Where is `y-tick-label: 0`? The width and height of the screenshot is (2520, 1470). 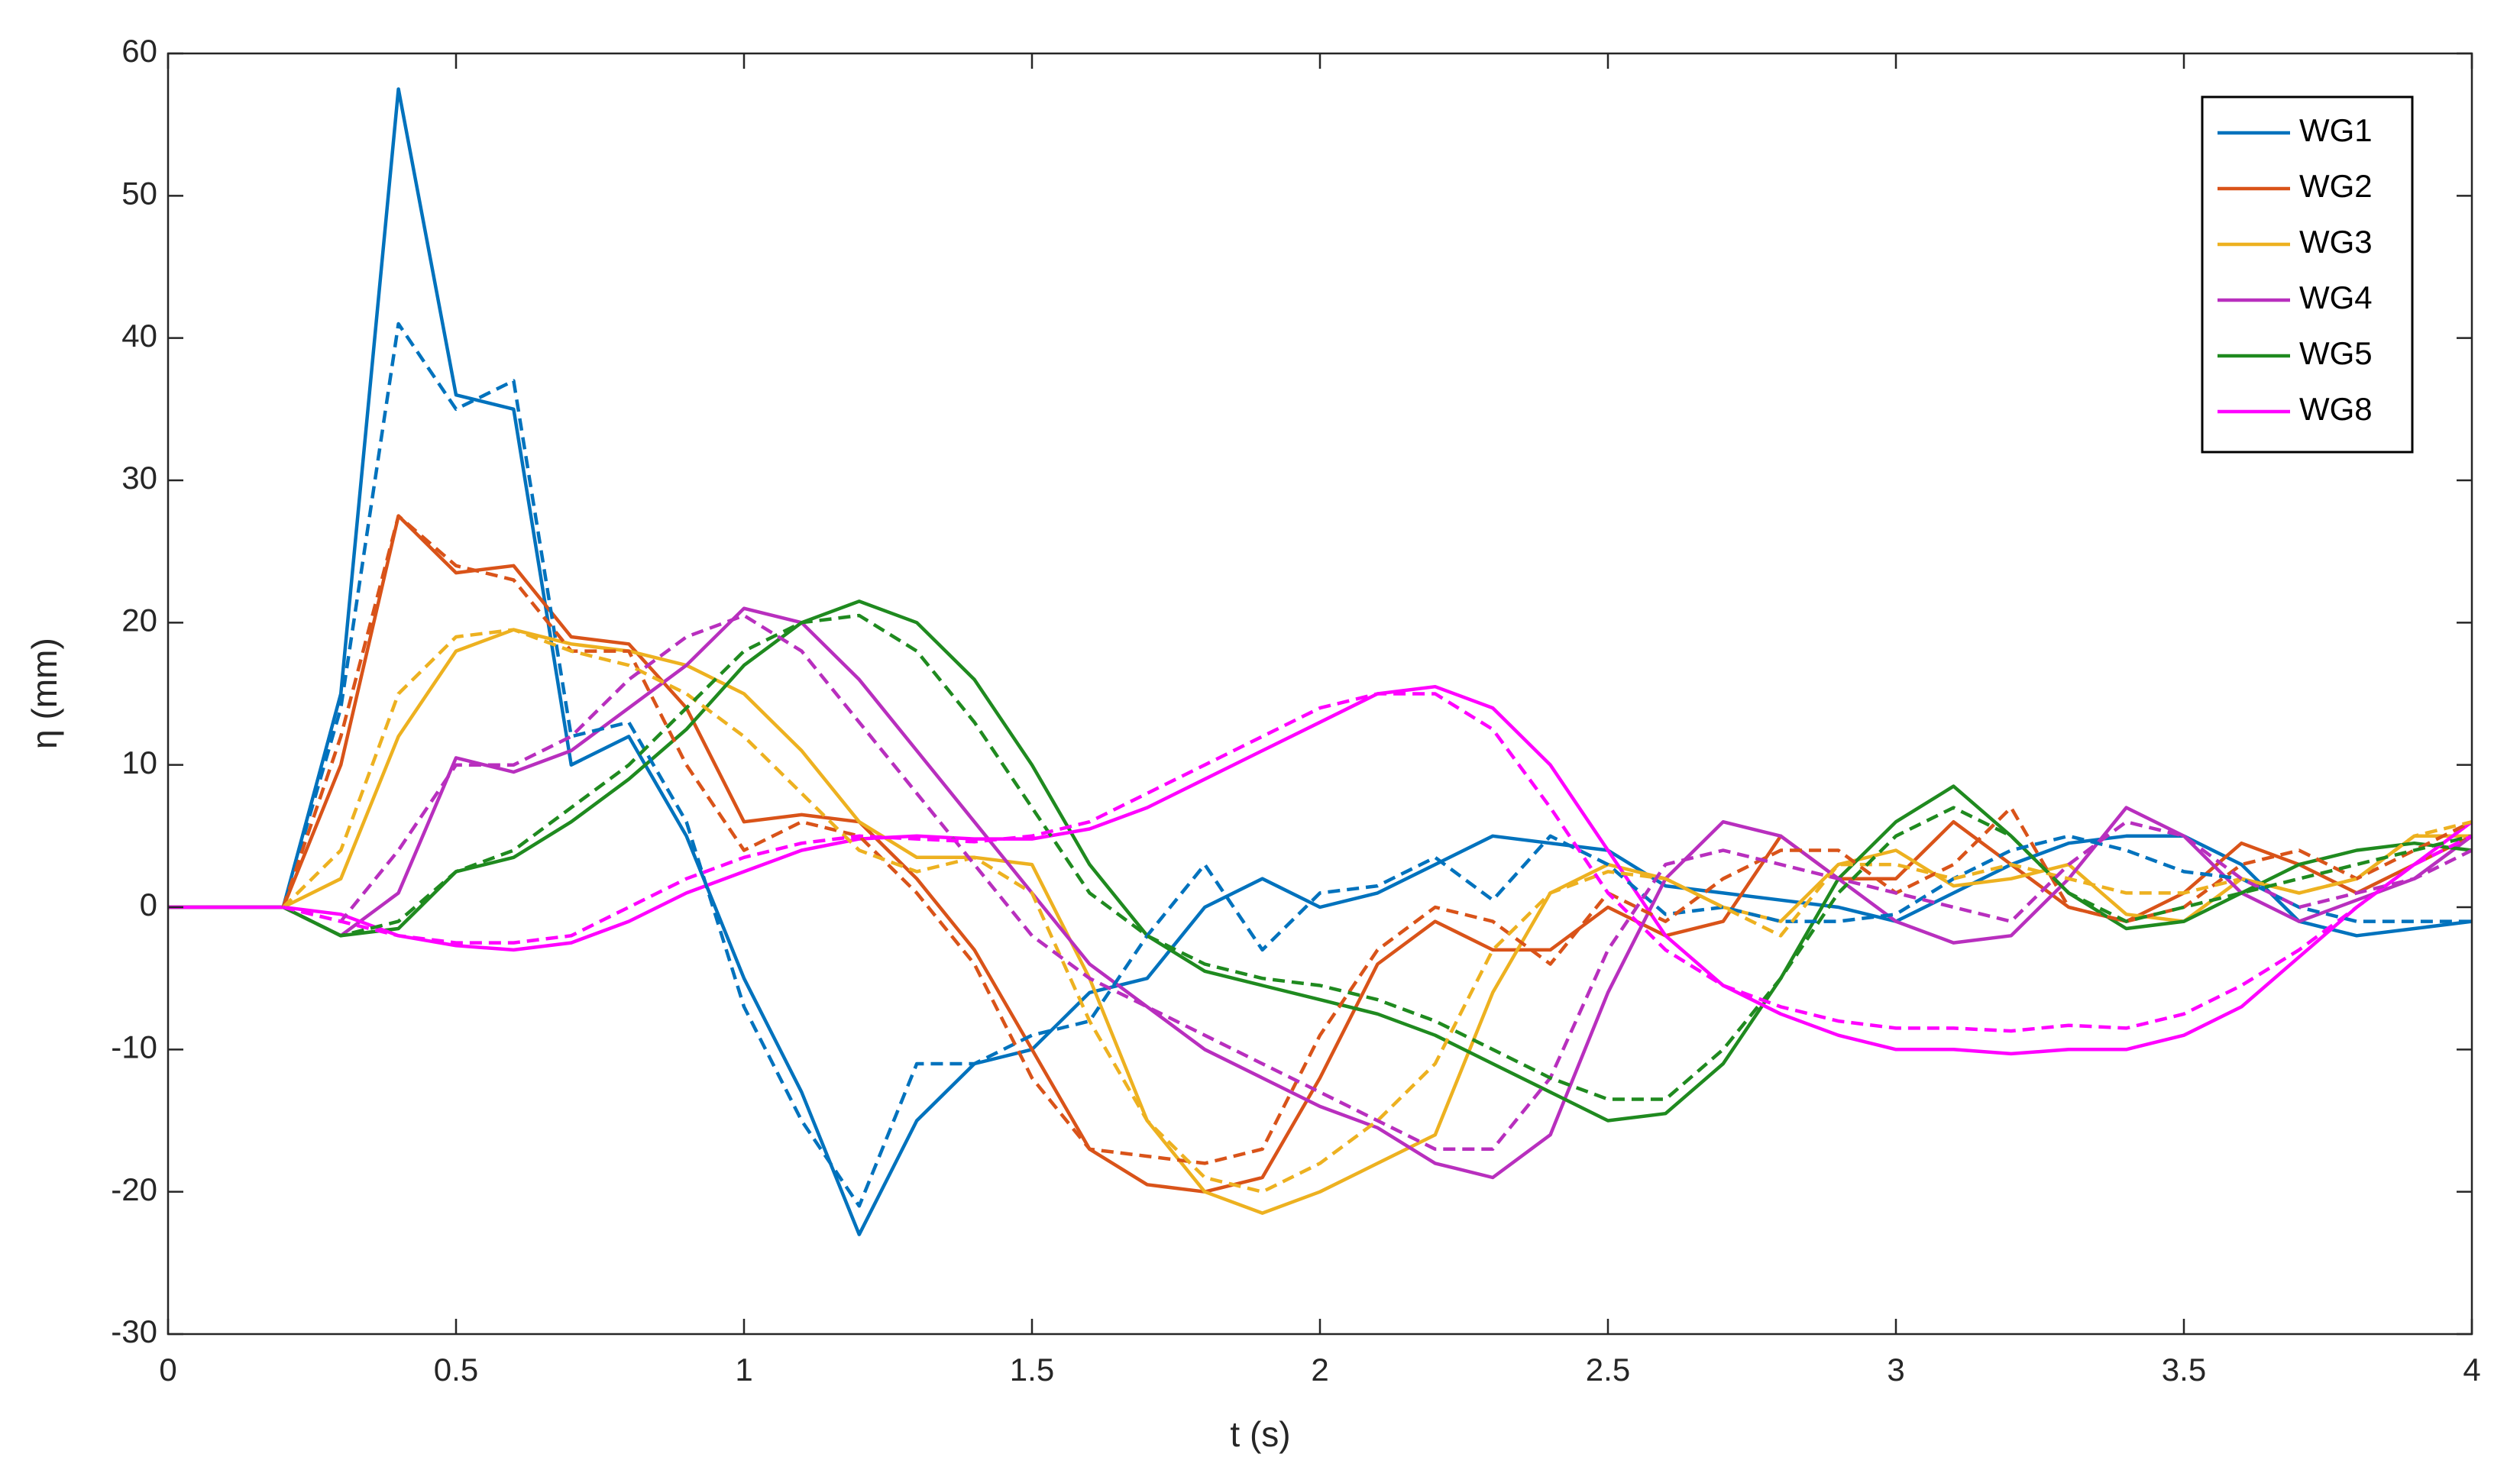
y-tick-label: 0 is located at coordinates (149, 905).